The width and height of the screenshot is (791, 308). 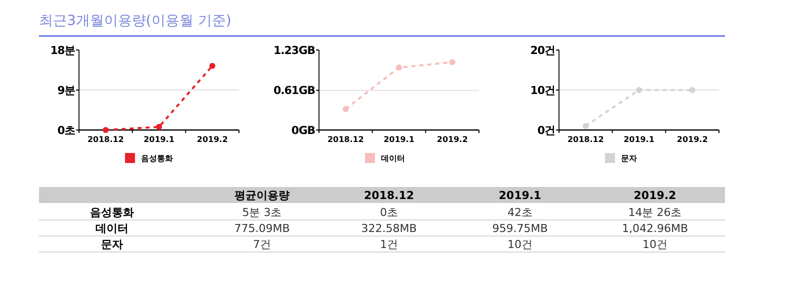 What do you see at coordinates (389, 244) in the screenshot?
I see `text: 1건` at bounding box center [389, 244].